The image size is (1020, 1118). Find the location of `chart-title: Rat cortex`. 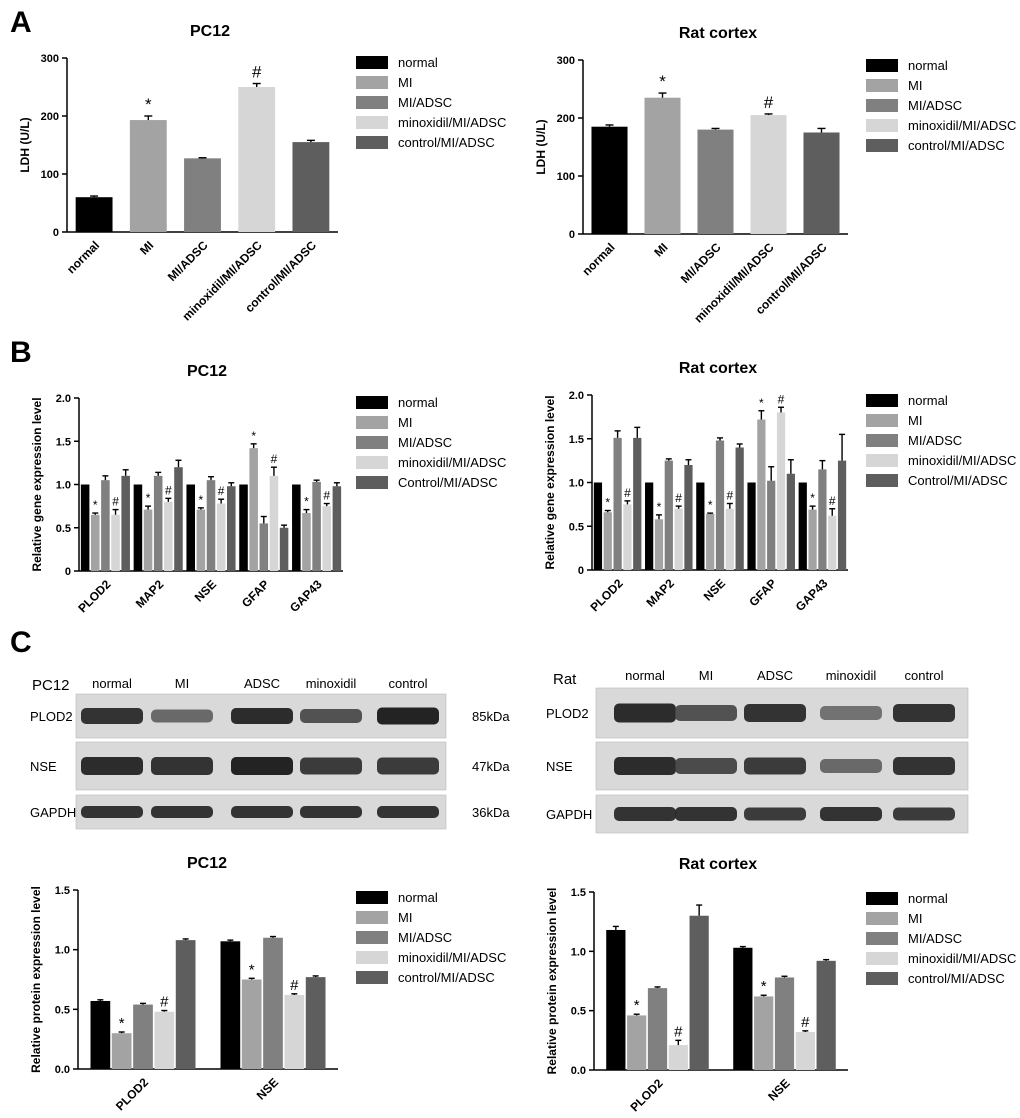

chart-title: Rat cortex is located at coordinates (718, 33).